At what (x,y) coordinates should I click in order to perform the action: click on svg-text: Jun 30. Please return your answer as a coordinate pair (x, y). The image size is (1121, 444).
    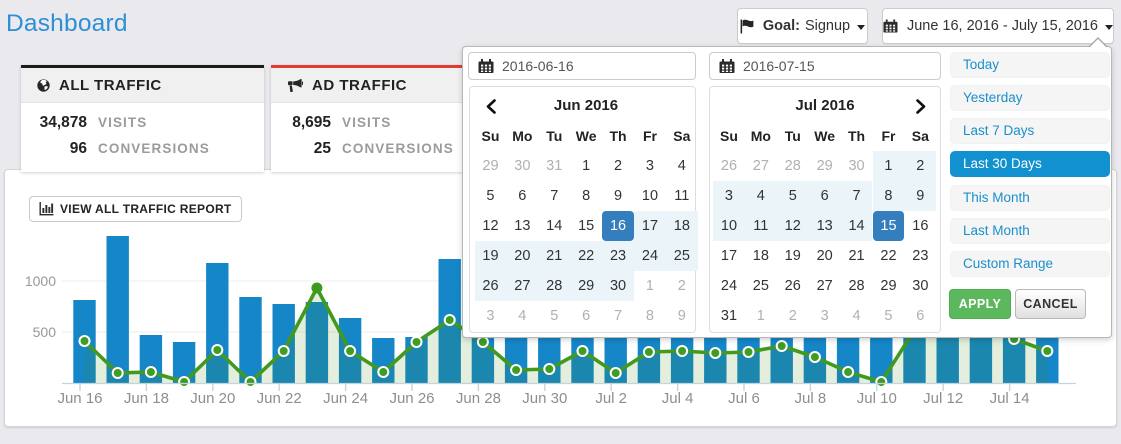
    Looking at the image, I should click on (544, 398).